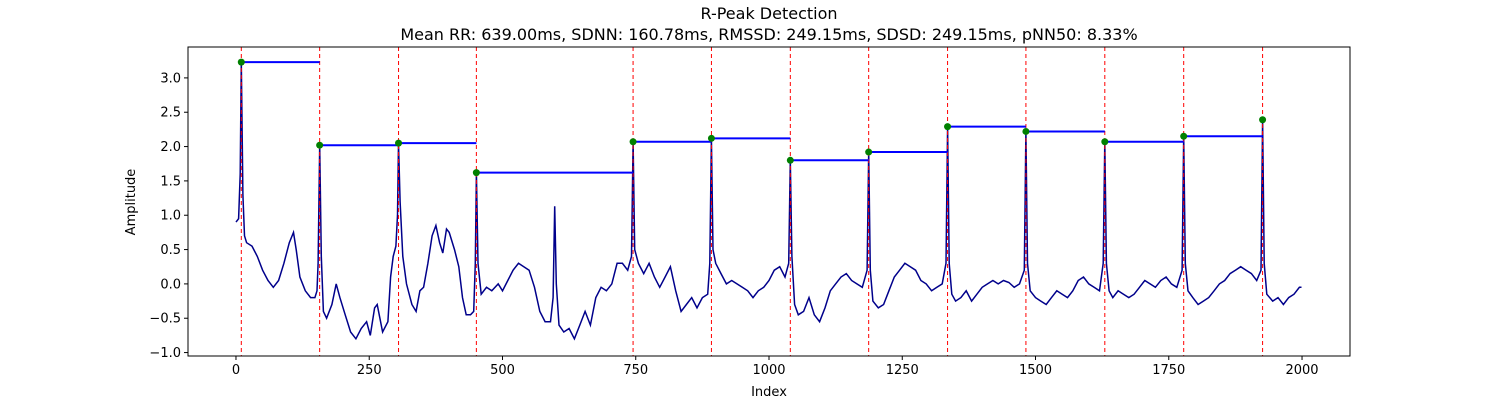 This screenshot has width=1500, height=400. I want to click on chart-title: R-Peak Detection, so click(768, 13).